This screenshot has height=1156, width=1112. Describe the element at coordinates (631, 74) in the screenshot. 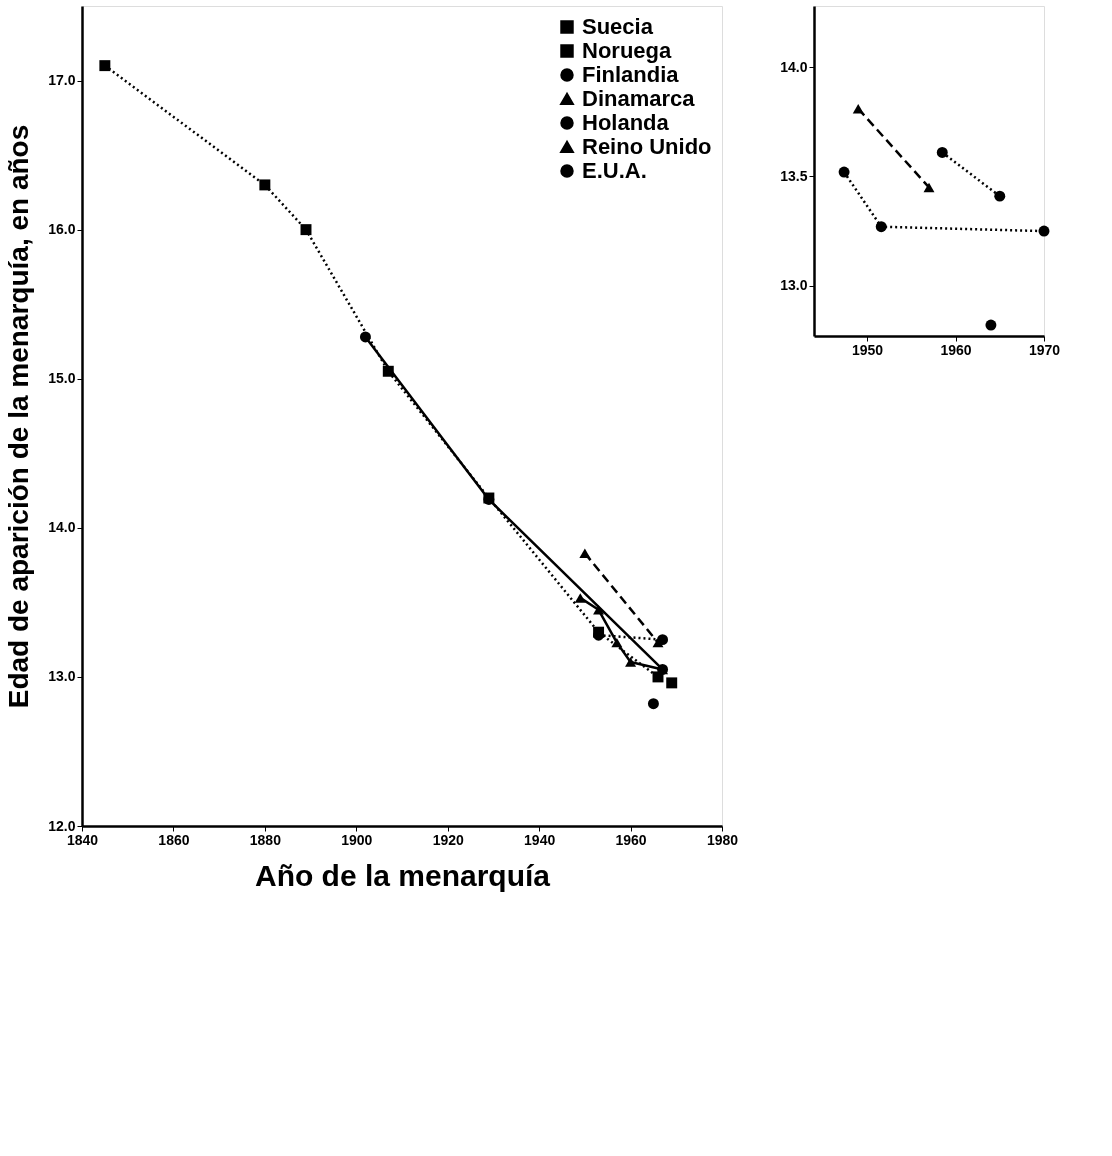

I see `legend-label: Finlandia` at that location.